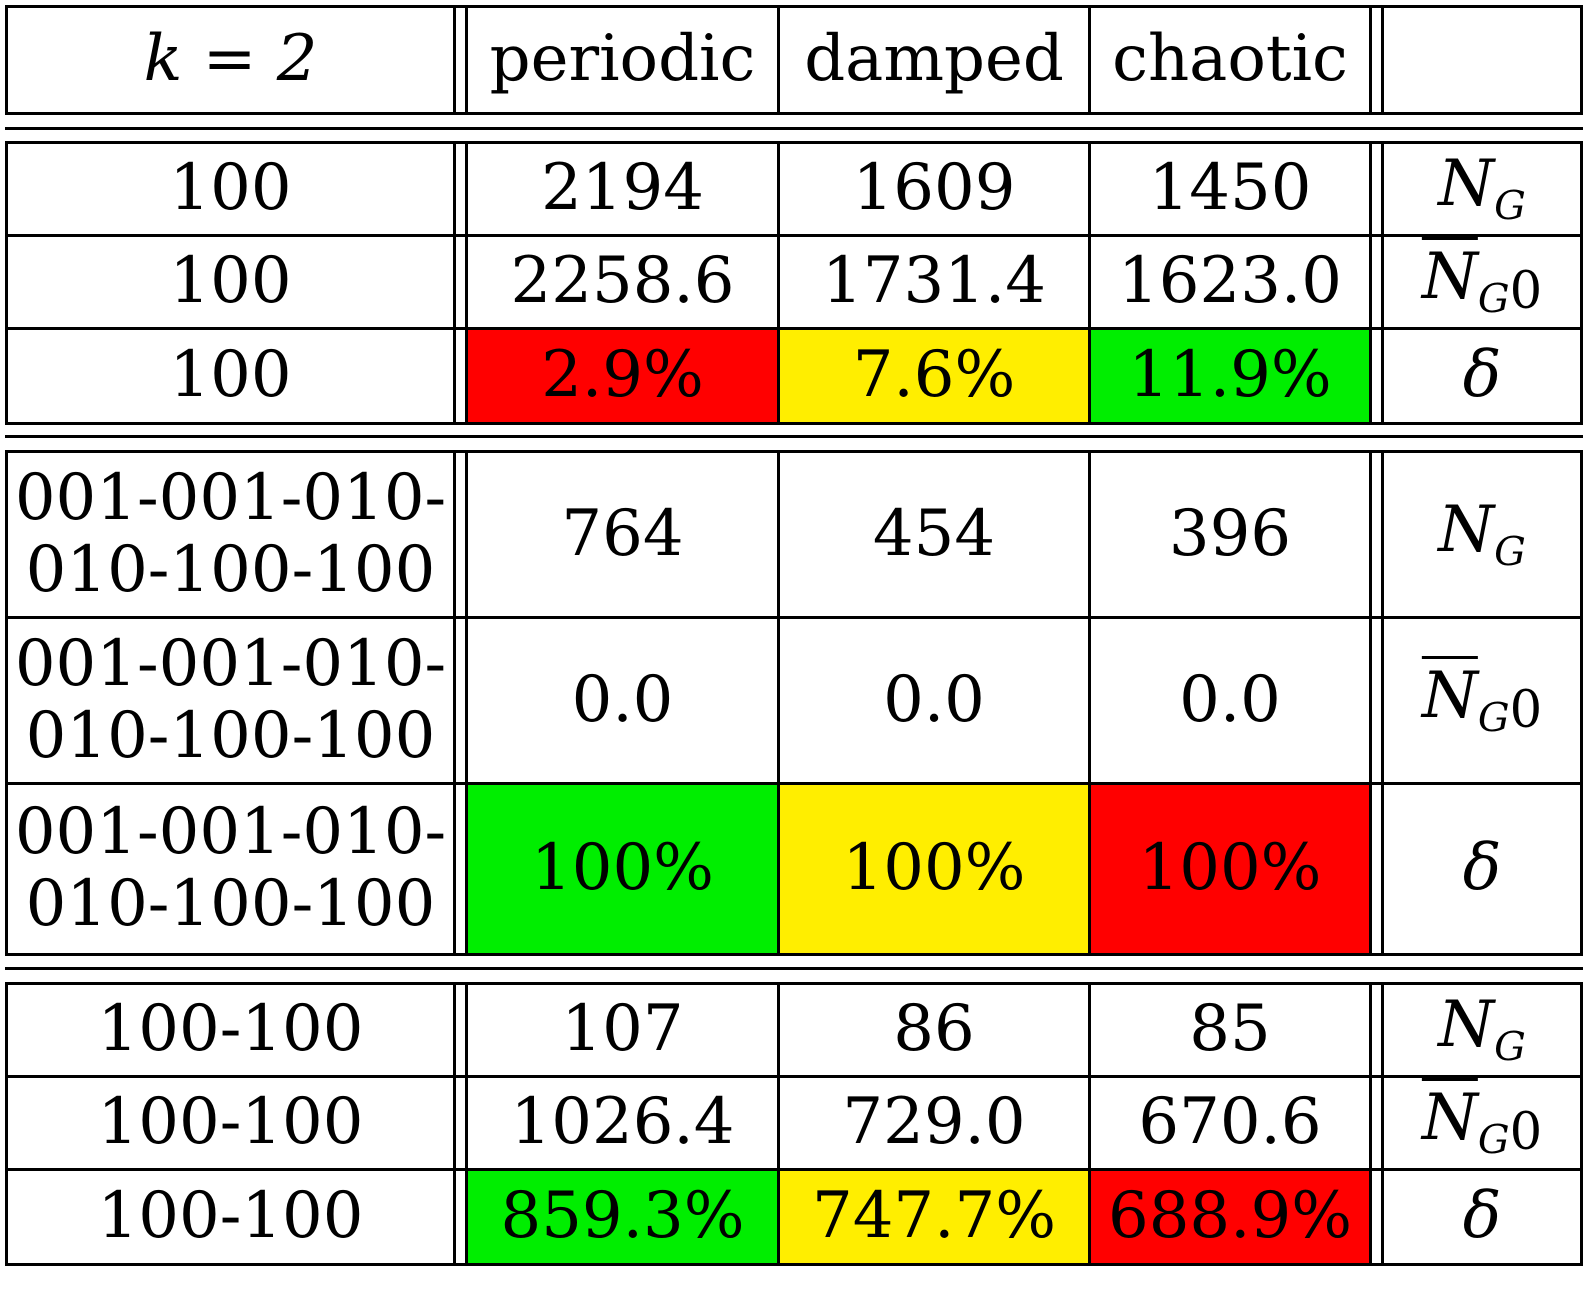 The image size is (1589, 1289). What do you see at coordinates (624, 282) in the screenshot?
I see `value-cell-periodic: 2258.6` at bounding box center [624, 282].